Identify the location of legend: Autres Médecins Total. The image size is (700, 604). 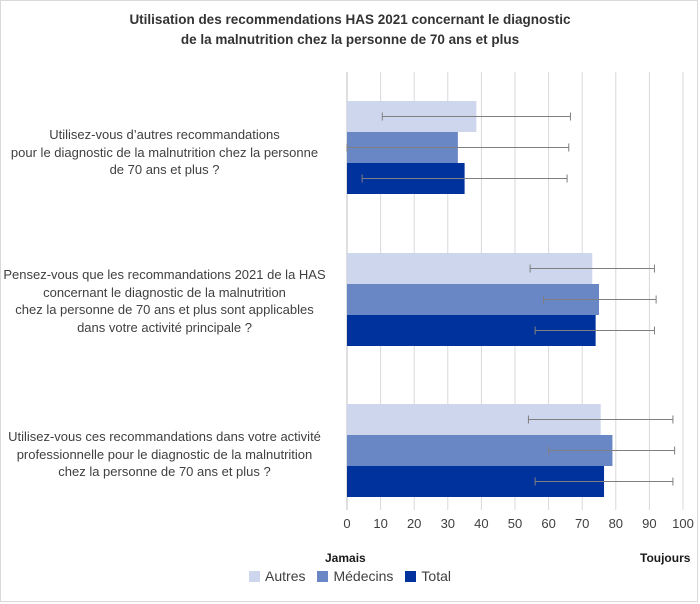
(350, 576).